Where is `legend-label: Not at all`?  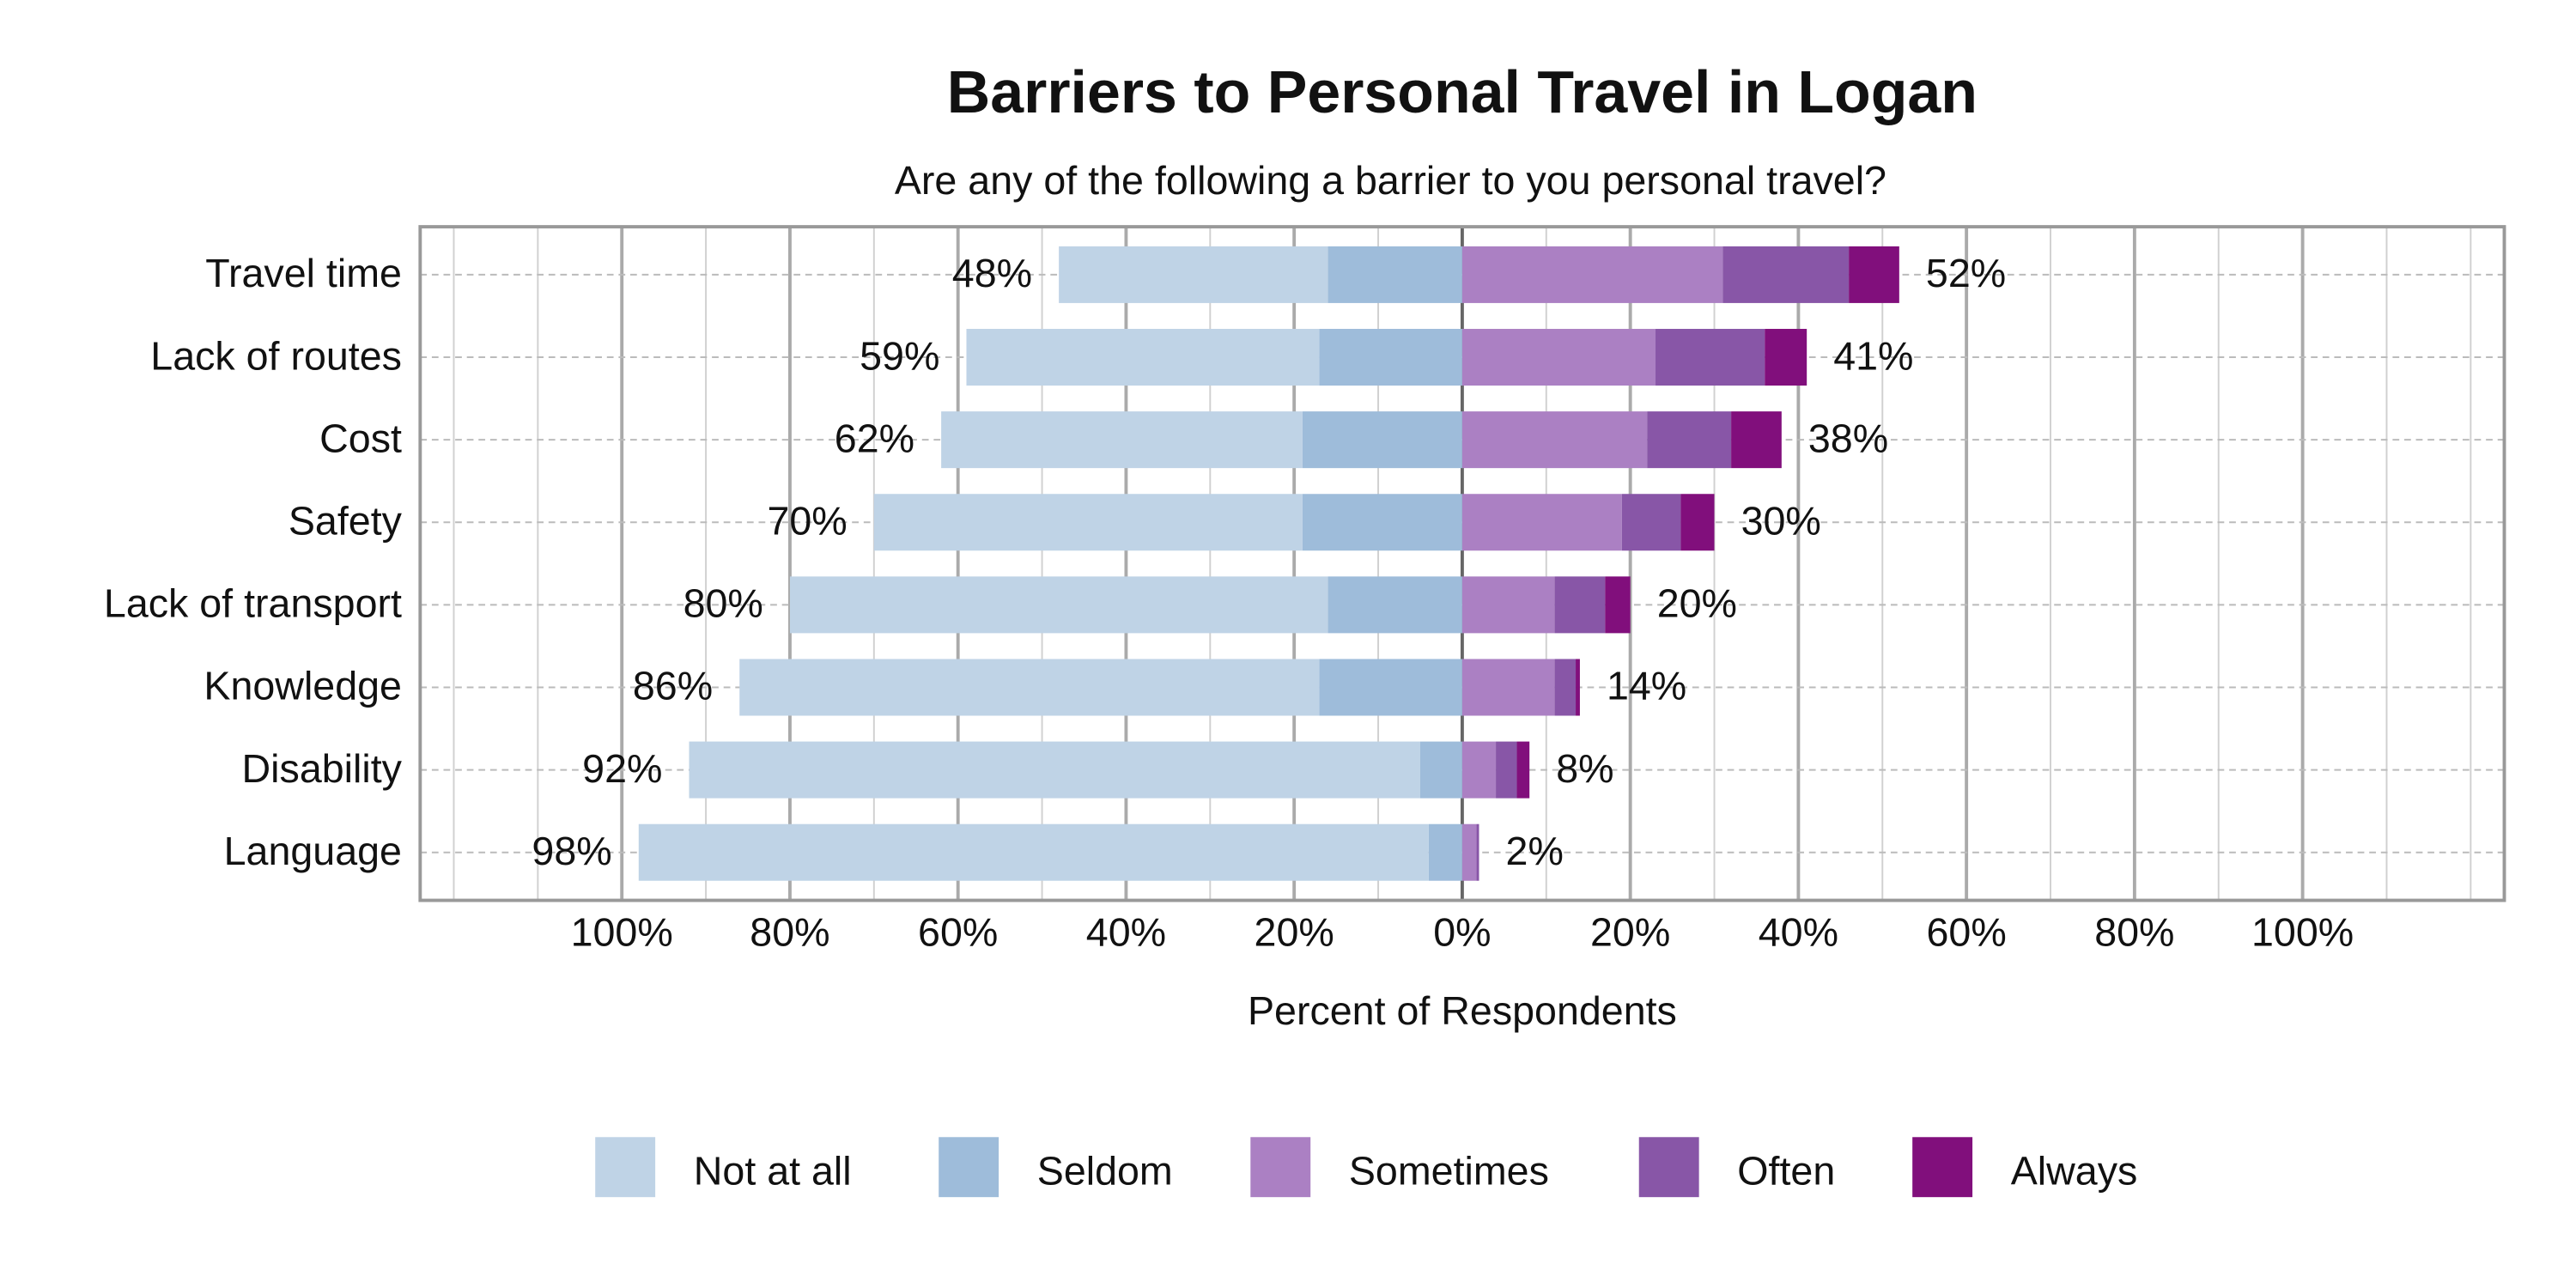 legend-label: Not at all is located at coordinates (773, 1170).